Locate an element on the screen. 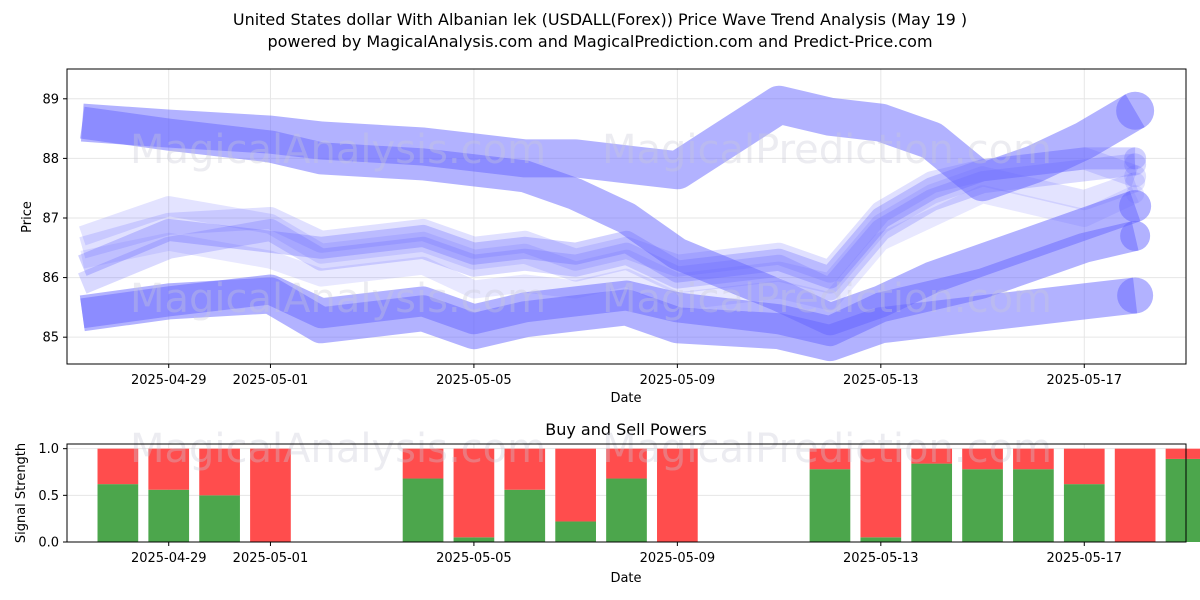 Image resolution: width=1200 pixels, height=600 pixels. y-tick-label: 86 is located at coordinates (50, 278).